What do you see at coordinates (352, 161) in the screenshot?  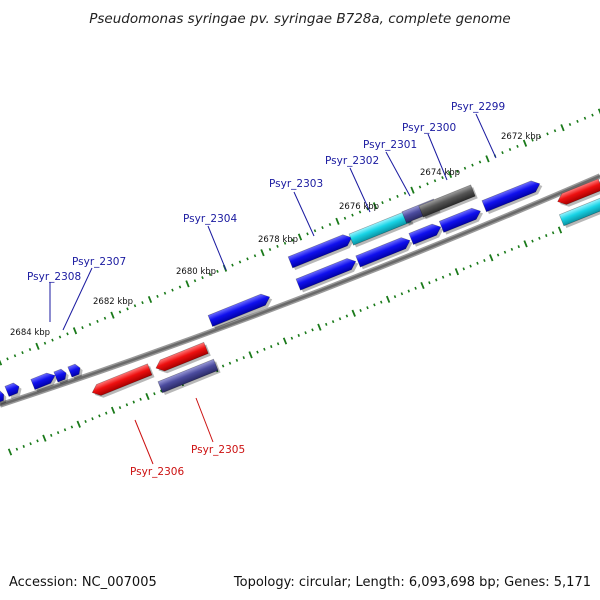 I see `gene-label-psyr-2302: Psyr_2302` at bounding box center [352, 161].